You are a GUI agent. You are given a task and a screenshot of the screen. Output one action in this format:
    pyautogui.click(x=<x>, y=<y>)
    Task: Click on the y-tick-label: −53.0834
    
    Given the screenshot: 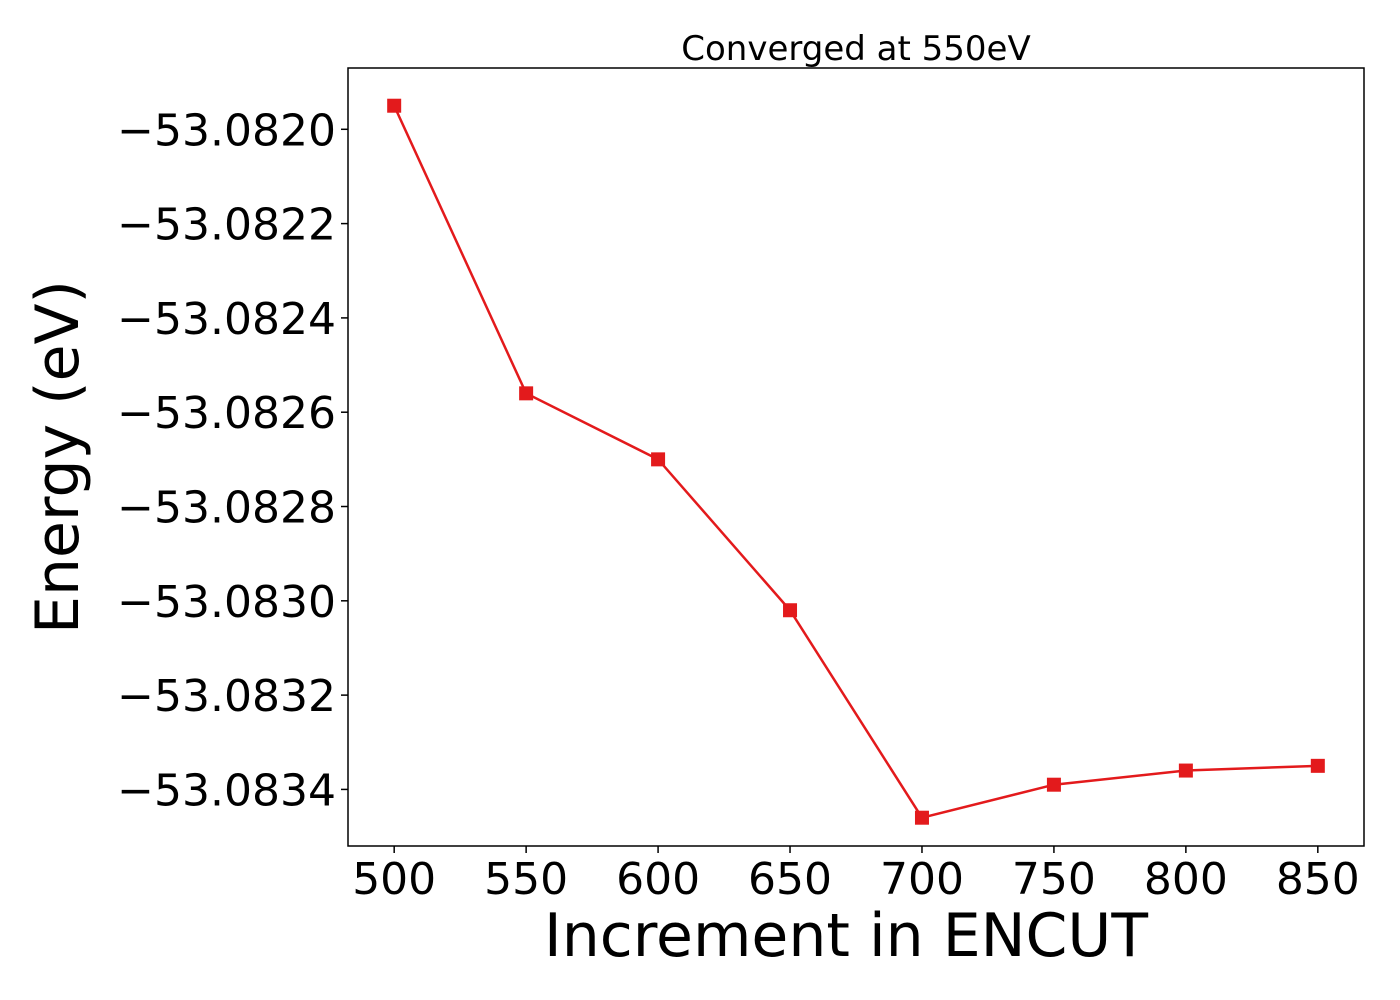 What is the action you would take?
    pyautogui.click(x=226, y=790)
    